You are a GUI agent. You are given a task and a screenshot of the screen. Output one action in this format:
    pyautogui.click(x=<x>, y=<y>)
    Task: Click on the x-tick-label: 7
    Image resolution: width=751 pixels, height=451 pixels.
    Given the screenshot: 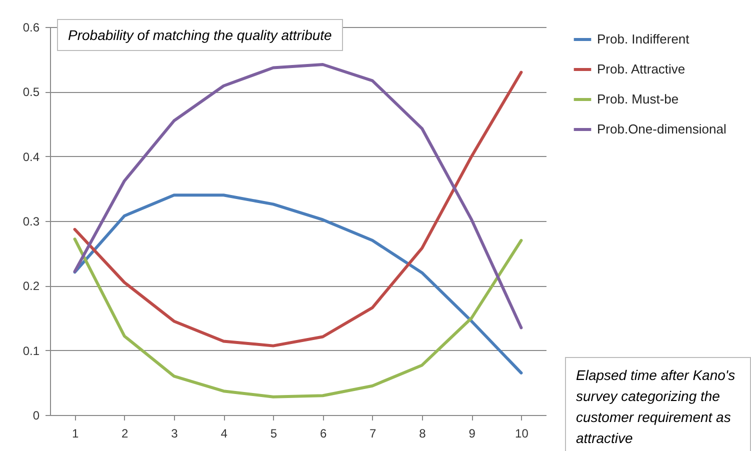 What is the action you would take?
    pyautogui.click(x=373, y=433)
    